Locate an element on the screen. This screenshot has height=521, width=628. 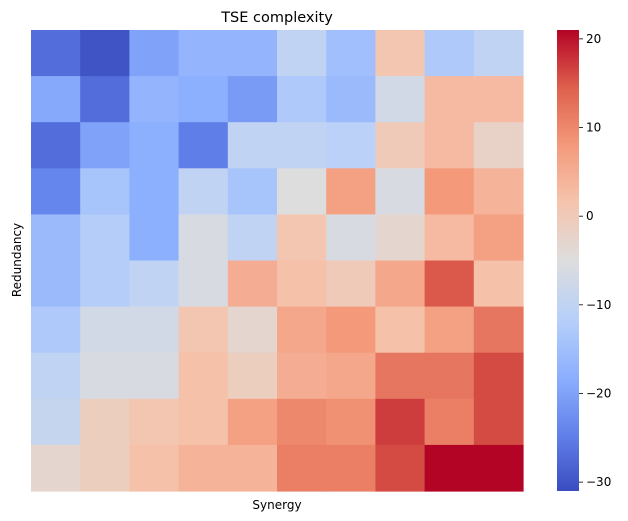
y-axis-label: Redundancy is located at coordinates (17, 260).